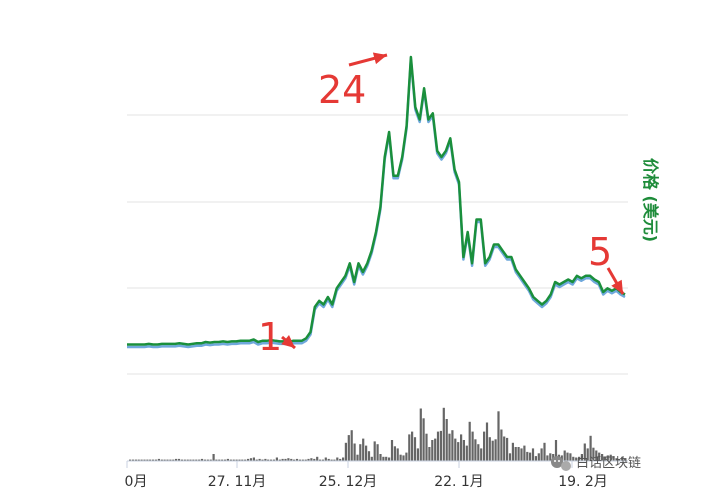 This screenshot has width=721, height=503. What do you see at coordinates (600, 252) in the screenshot?
I see `annotation-label: 5` at bounding box center [600, 252].